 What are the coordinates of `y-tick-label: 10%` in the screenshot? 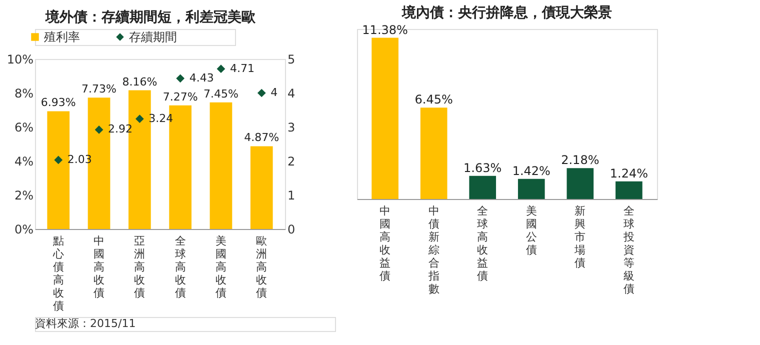 It's located at (20, 59).